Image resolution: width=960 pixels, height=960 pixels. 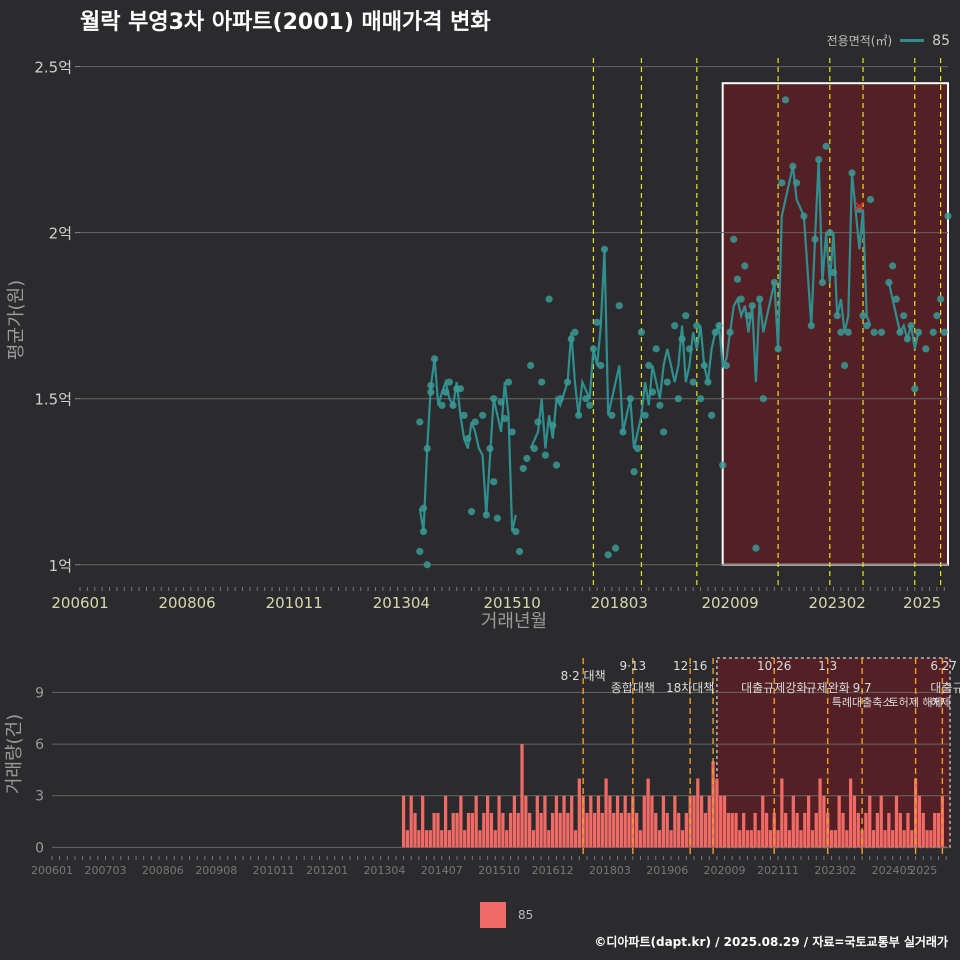 I want to click on legend-area-size: 전용면적(㎡) 85, so click(x=888, y=40).